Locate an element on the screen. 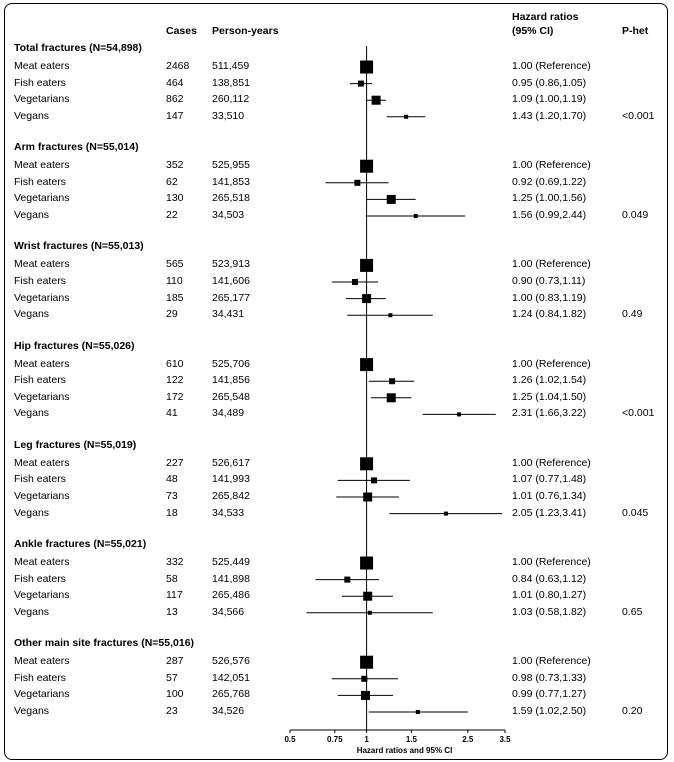 The image size is (674, 762). hazard-ratio-text: 1.00 (0.83,1.19) is located at coordinates (549, 297).